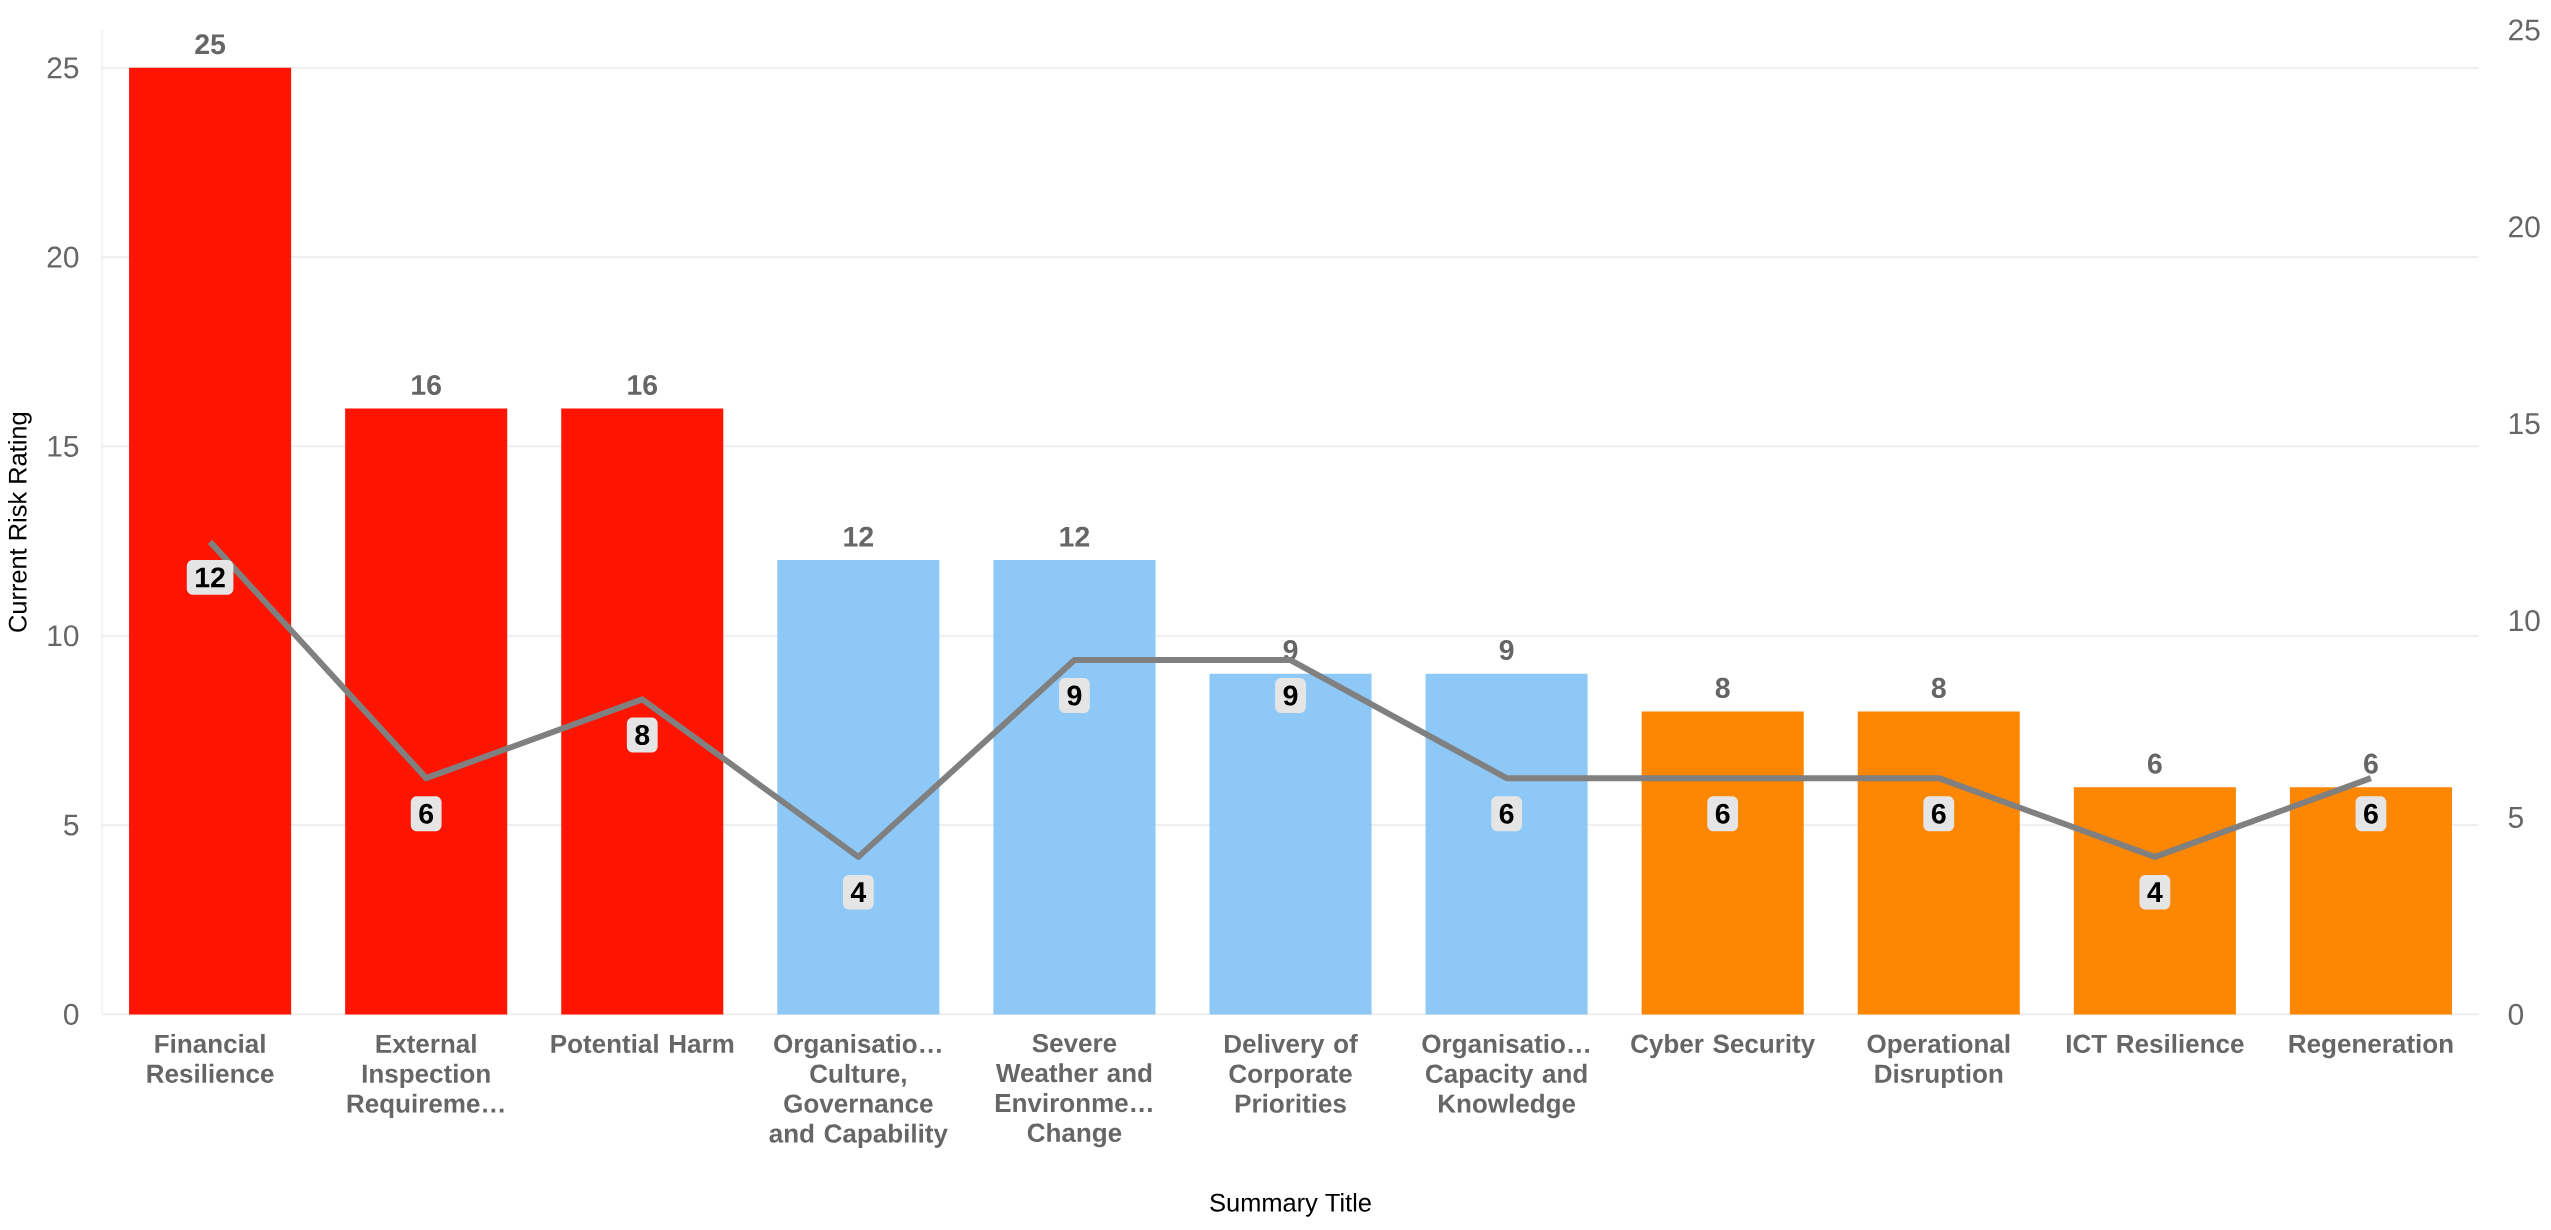 The width and height of the screenshot is (2551, 1230). What do you see at coordinates (2524, 30) in the screenshot?
I see `y2-tick-label: 25` at bounding box center [2524, 30].